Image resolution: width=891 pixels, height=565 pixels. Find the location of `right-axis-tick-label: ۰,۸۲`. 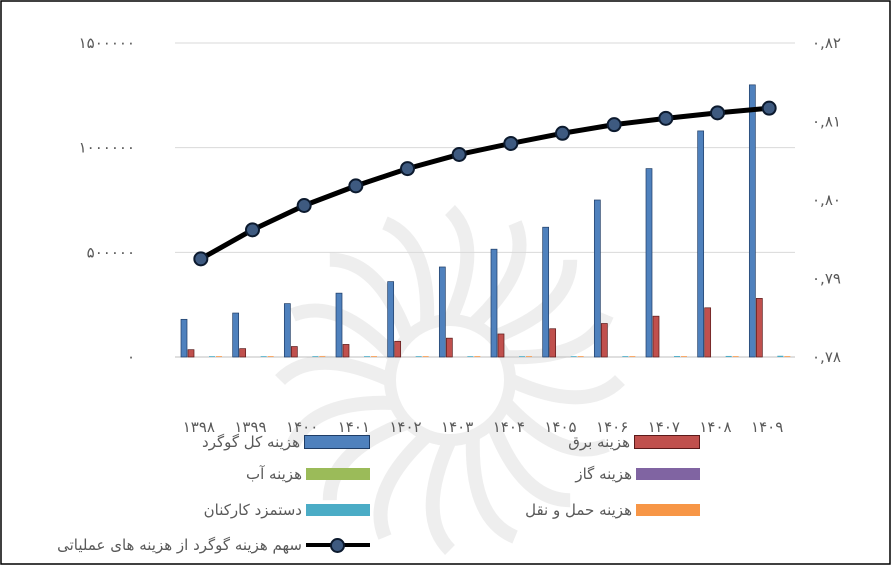

right-axis-tick-label: ۰,۸۲ is located at coordinates (826, 43).